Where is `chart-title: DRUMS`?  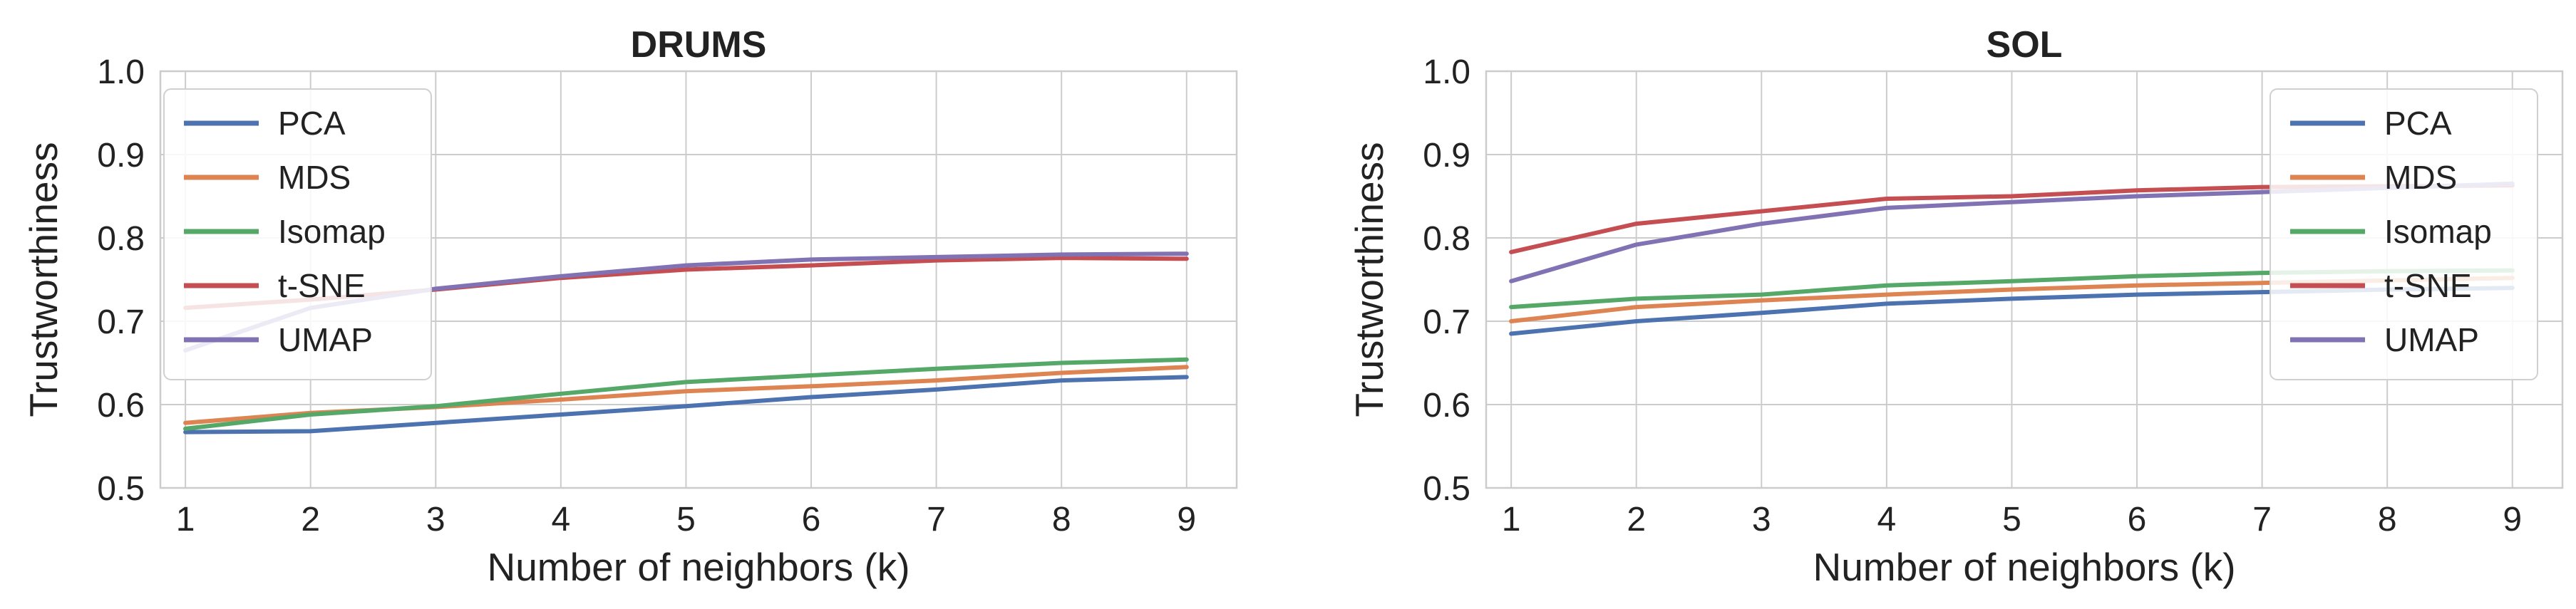 chart-title: DRUMS is located at coordinates (699, 45).